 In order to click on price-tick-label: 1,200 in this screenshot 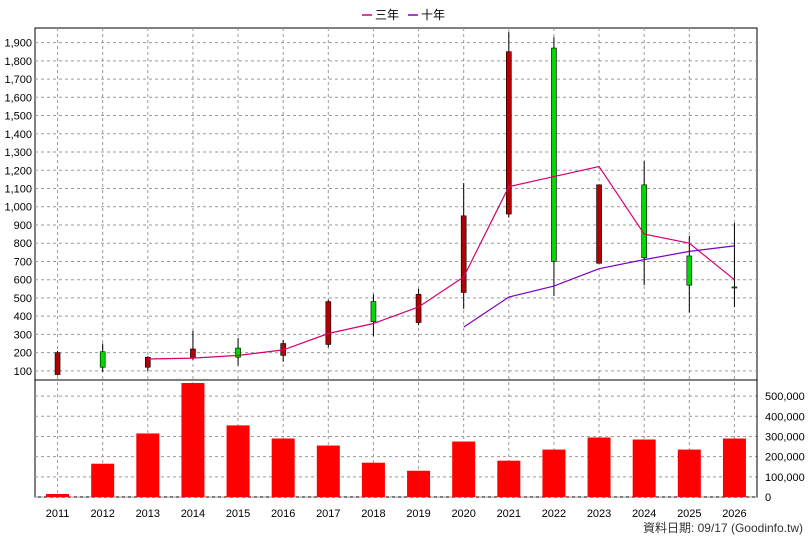, I will do `click(18, 171)`.